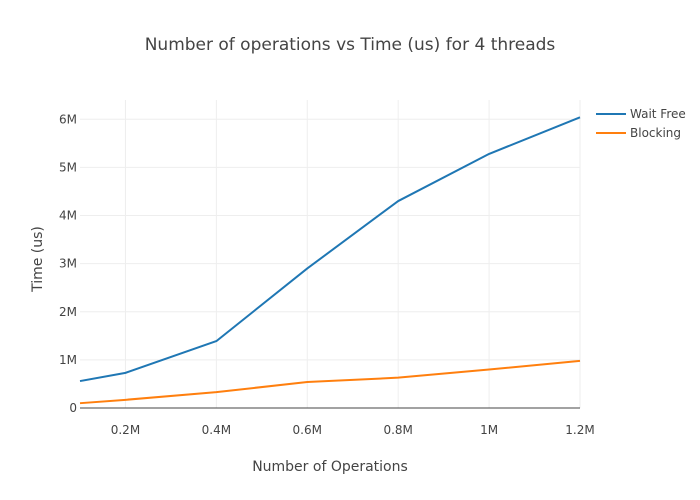  What do you see at coordinates (125, 430) in the screenshot?
I see `x-tick-label: 0.2M` at bounding box center [125, 430].